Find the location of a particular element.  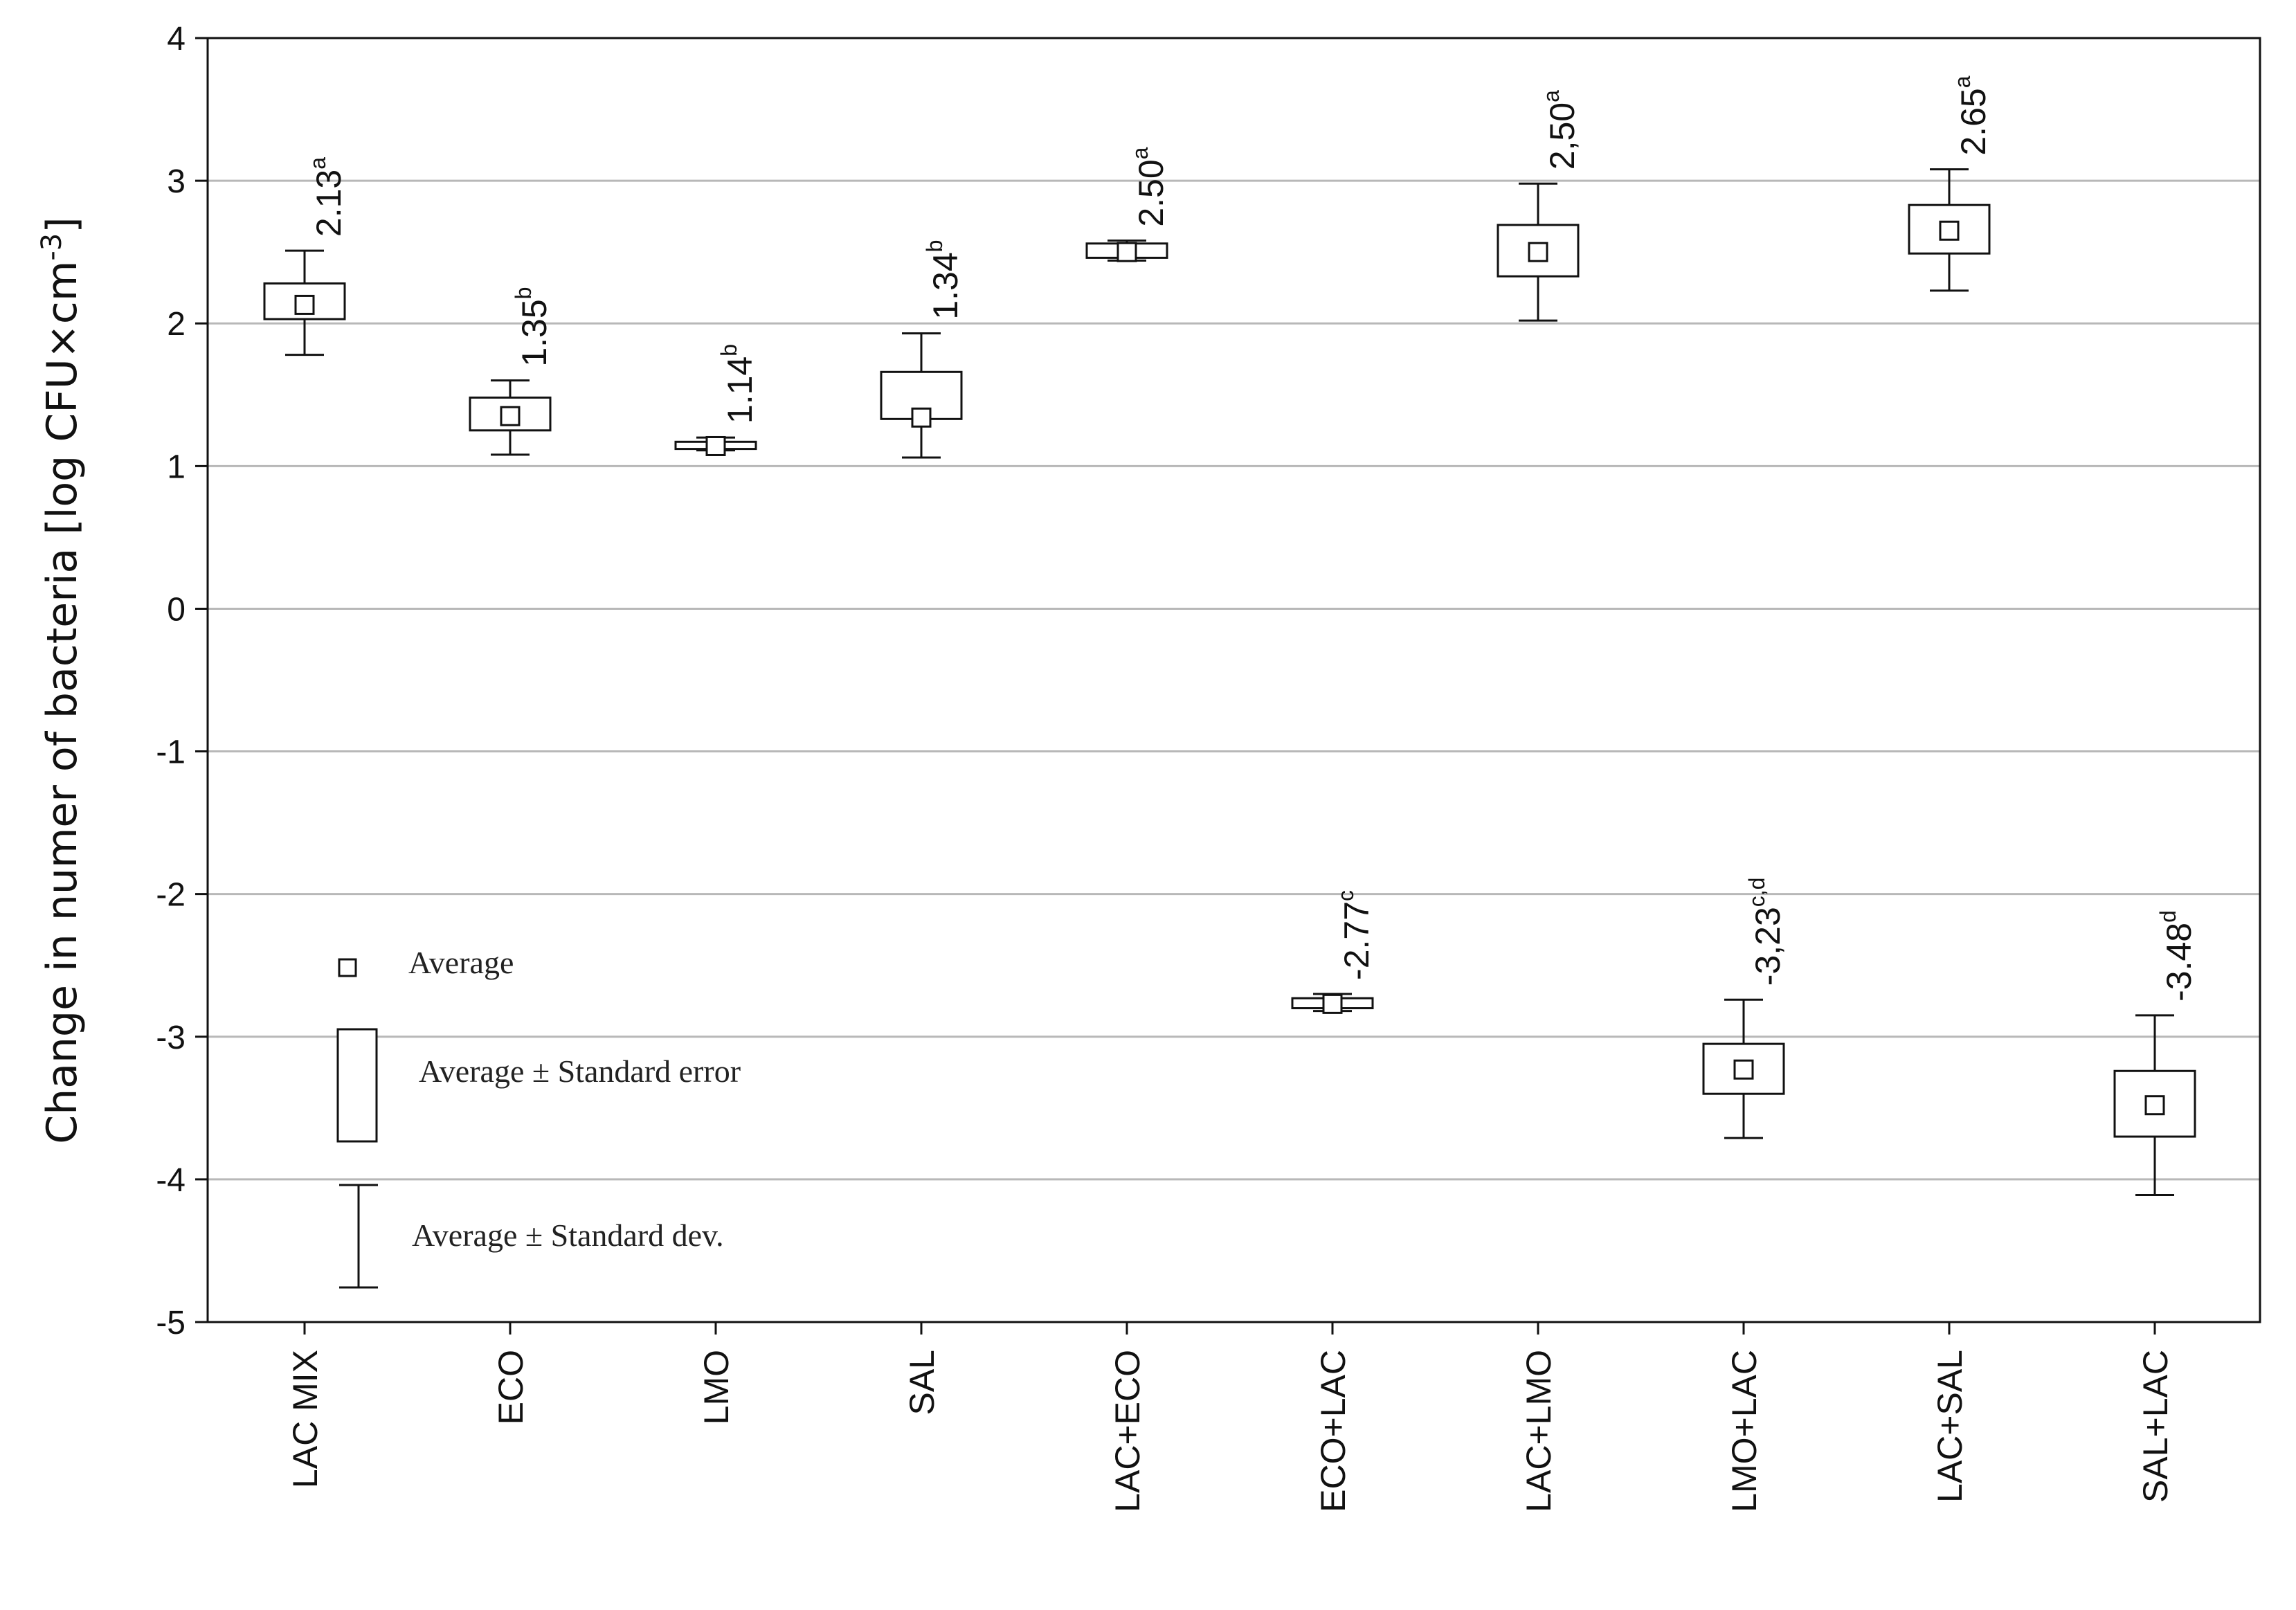

y-axis-title-main: Change in numer of bacteria [log CFU×cm is located at coordinates (63, 702).